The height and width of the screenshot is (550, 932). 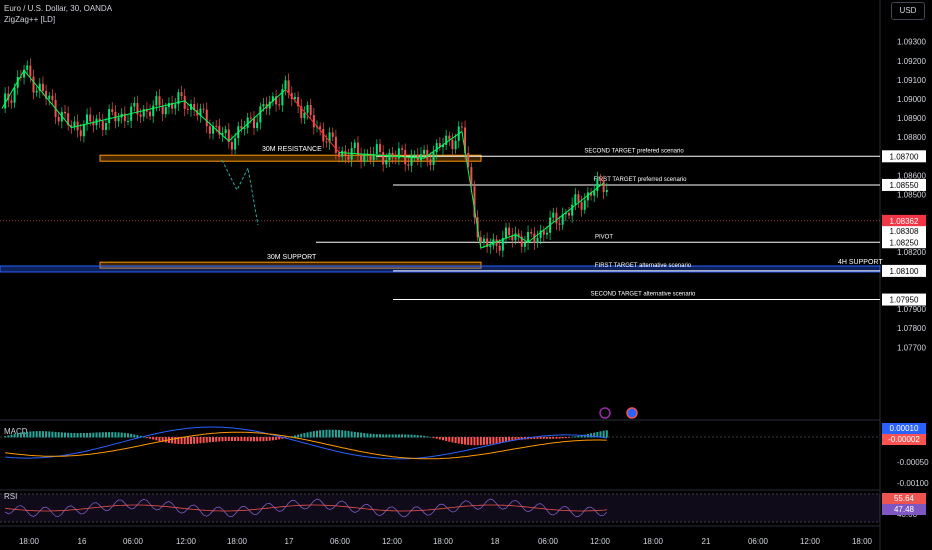 What do you see at coordinates (911, 137) in the screenshot?
I see `price-tick-label: 1.08800` at bounding box center [911, 137].